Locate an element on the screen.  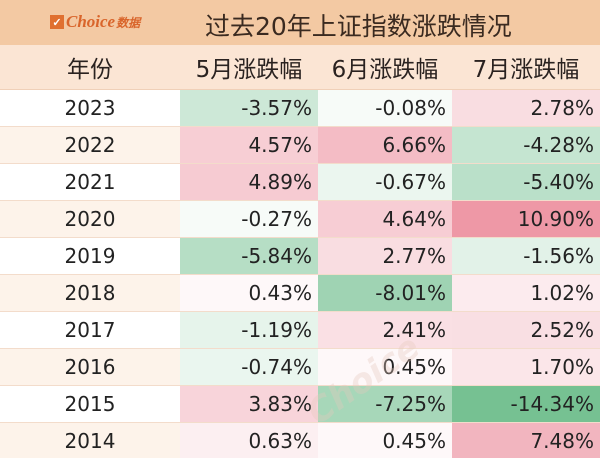
value-cell: 4.89% is located at coordinates (249, 182).